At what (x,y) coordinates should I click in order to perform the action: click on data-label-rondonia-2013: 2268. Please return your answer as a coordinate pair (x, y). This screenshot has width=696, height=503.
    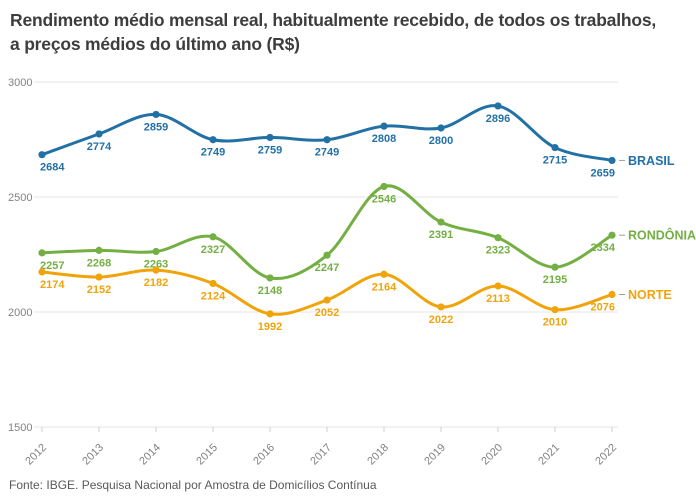
    Looking at the image, I should click on (99, 263).